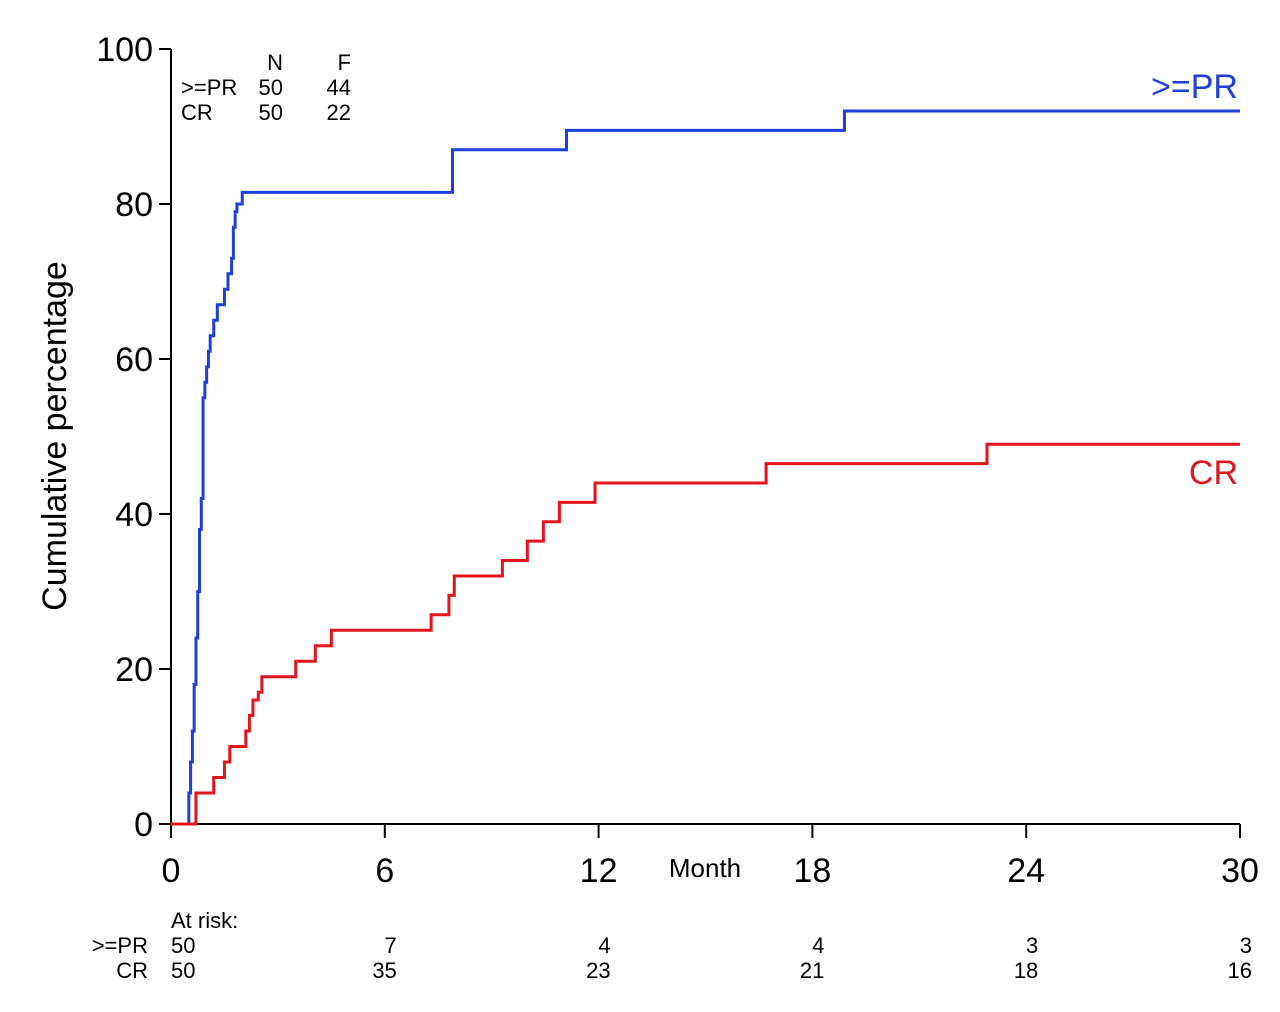  Describe the element at coordinates (204, 920) in the screenshot. I see `at-risk-title: At risk:` at that location.